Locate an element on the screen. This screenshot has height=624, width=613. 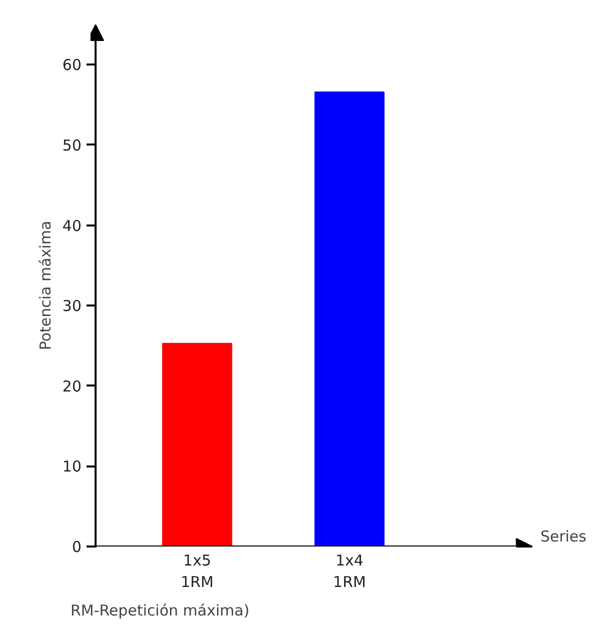
y-tick-label: 30 is located at coordinates (72, 306).